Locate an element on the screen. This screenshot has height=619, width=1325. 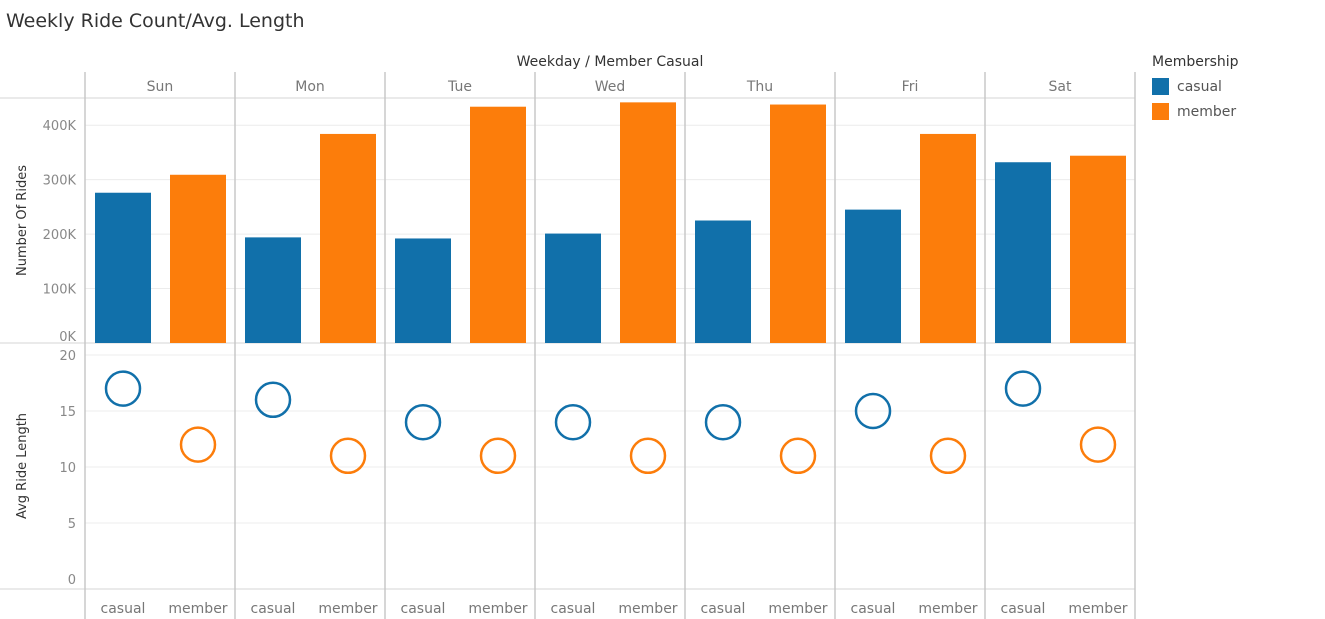
legend-swatch-member is located at coordinates (1160, 111).